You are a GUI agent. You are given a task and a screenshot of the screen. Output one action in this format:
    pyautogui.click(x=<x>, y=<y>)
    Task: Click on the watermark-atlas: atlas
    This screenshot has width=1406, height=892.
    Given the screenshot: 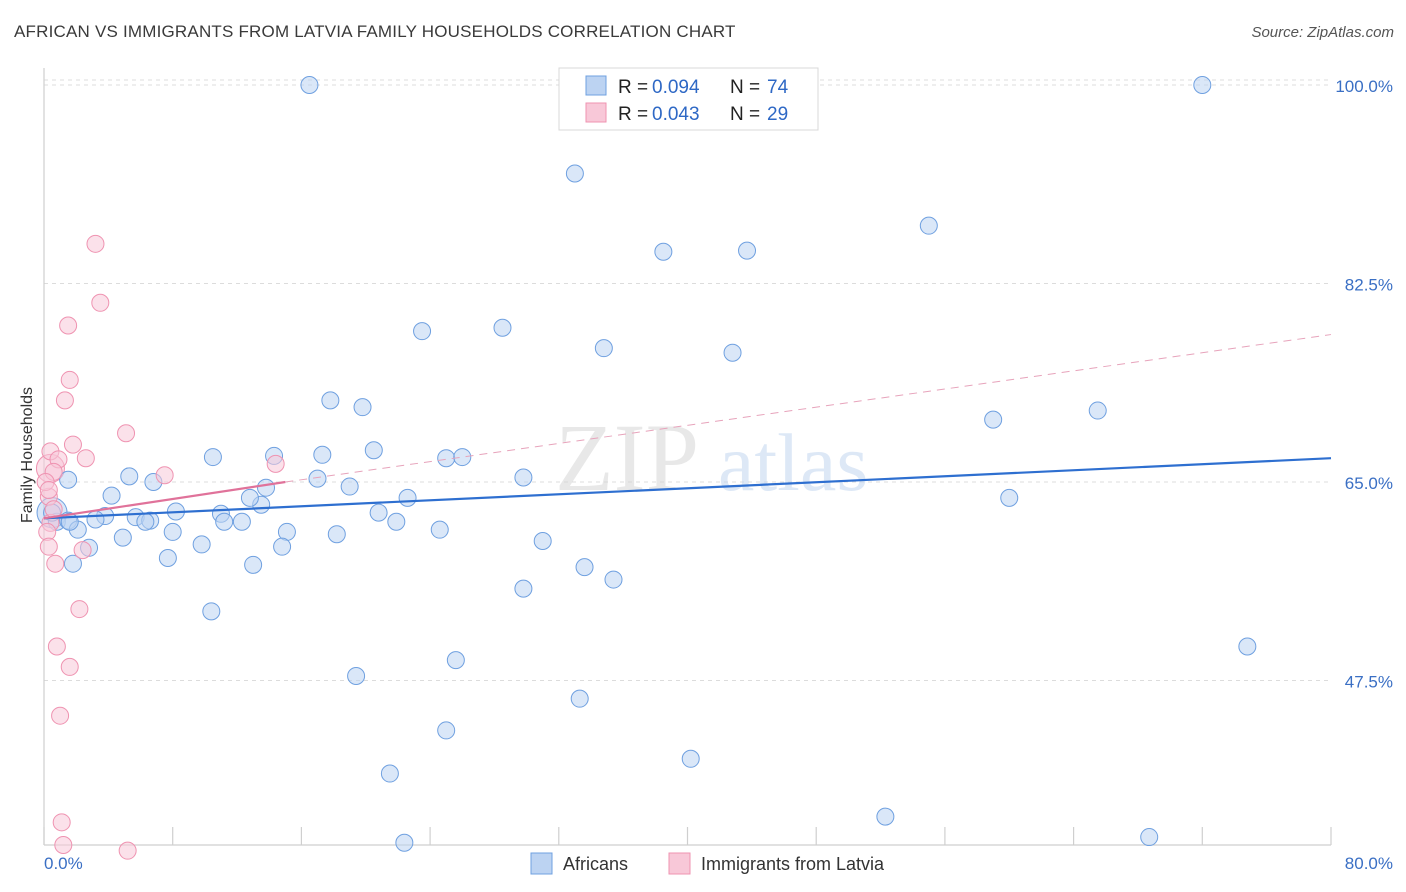 What is the action you would take?
    pyautogui.click(x=793, y=462)
    